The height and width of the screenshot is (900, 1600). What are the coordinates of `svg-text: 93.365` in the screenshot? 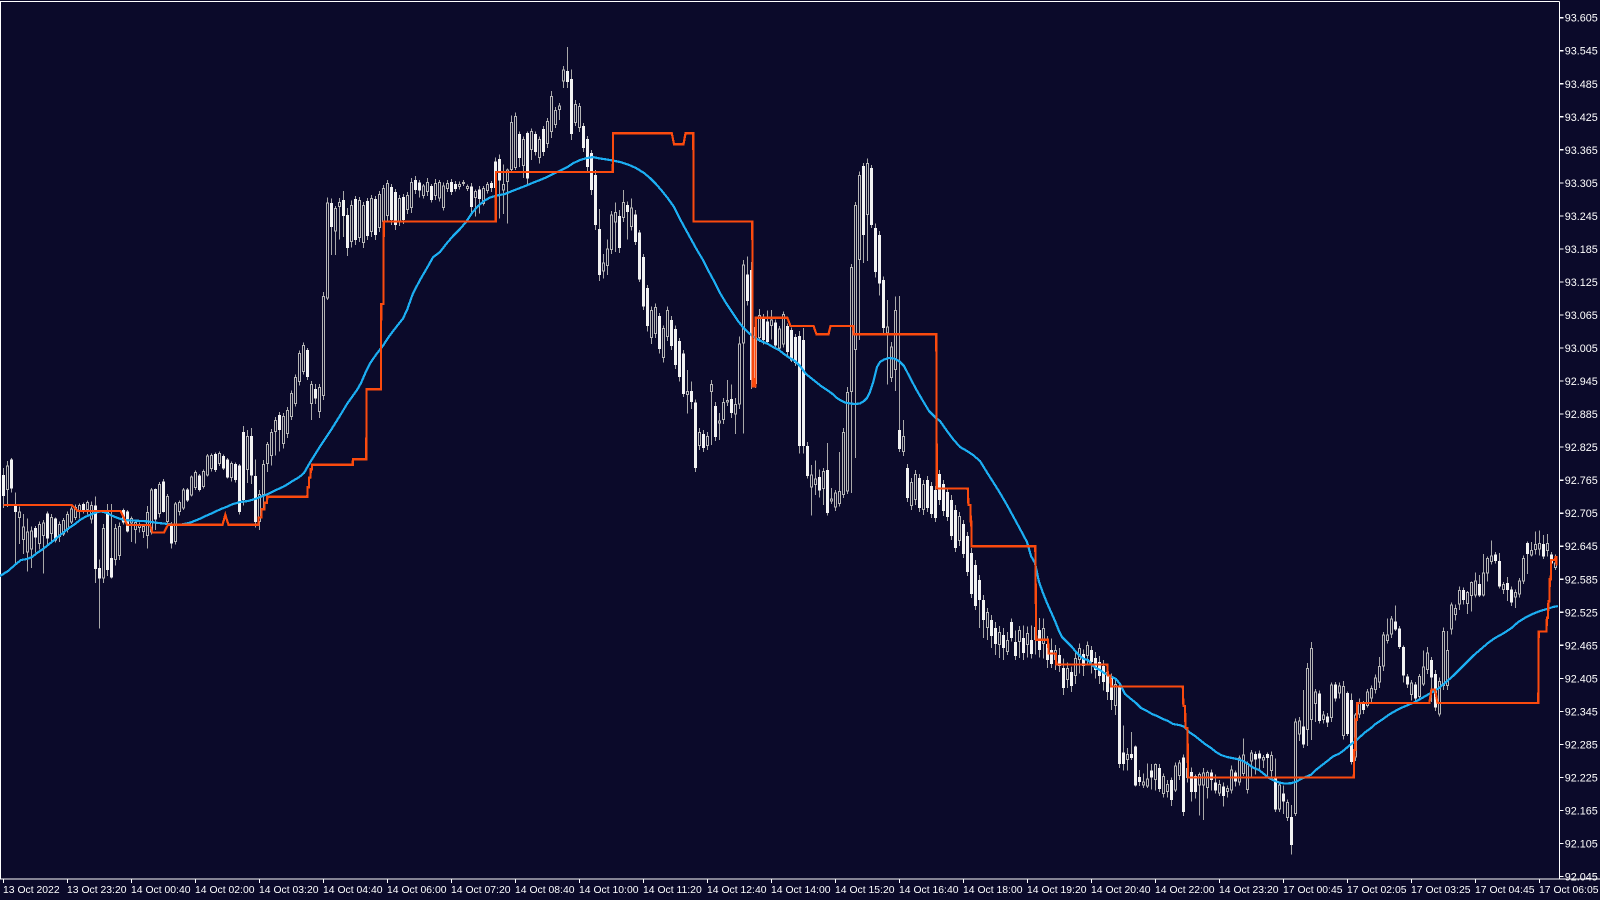 It's located at (1581, 151).